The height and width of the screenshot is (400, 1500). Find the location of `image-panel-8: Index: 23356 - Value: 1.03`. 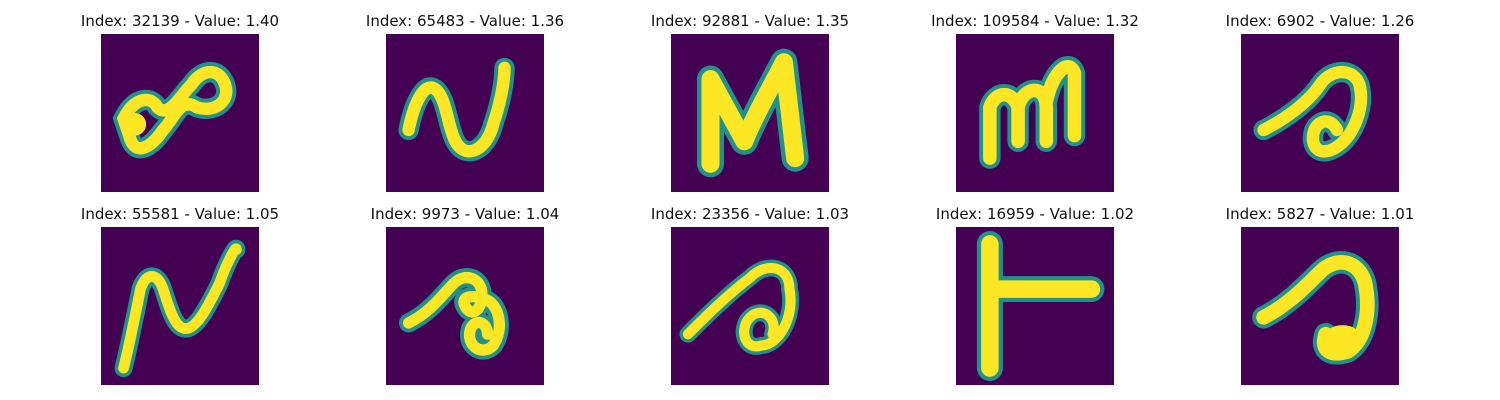

image-panel-8: Index: 23356 - Value: 1.03 is located at coordinates (750, 295).